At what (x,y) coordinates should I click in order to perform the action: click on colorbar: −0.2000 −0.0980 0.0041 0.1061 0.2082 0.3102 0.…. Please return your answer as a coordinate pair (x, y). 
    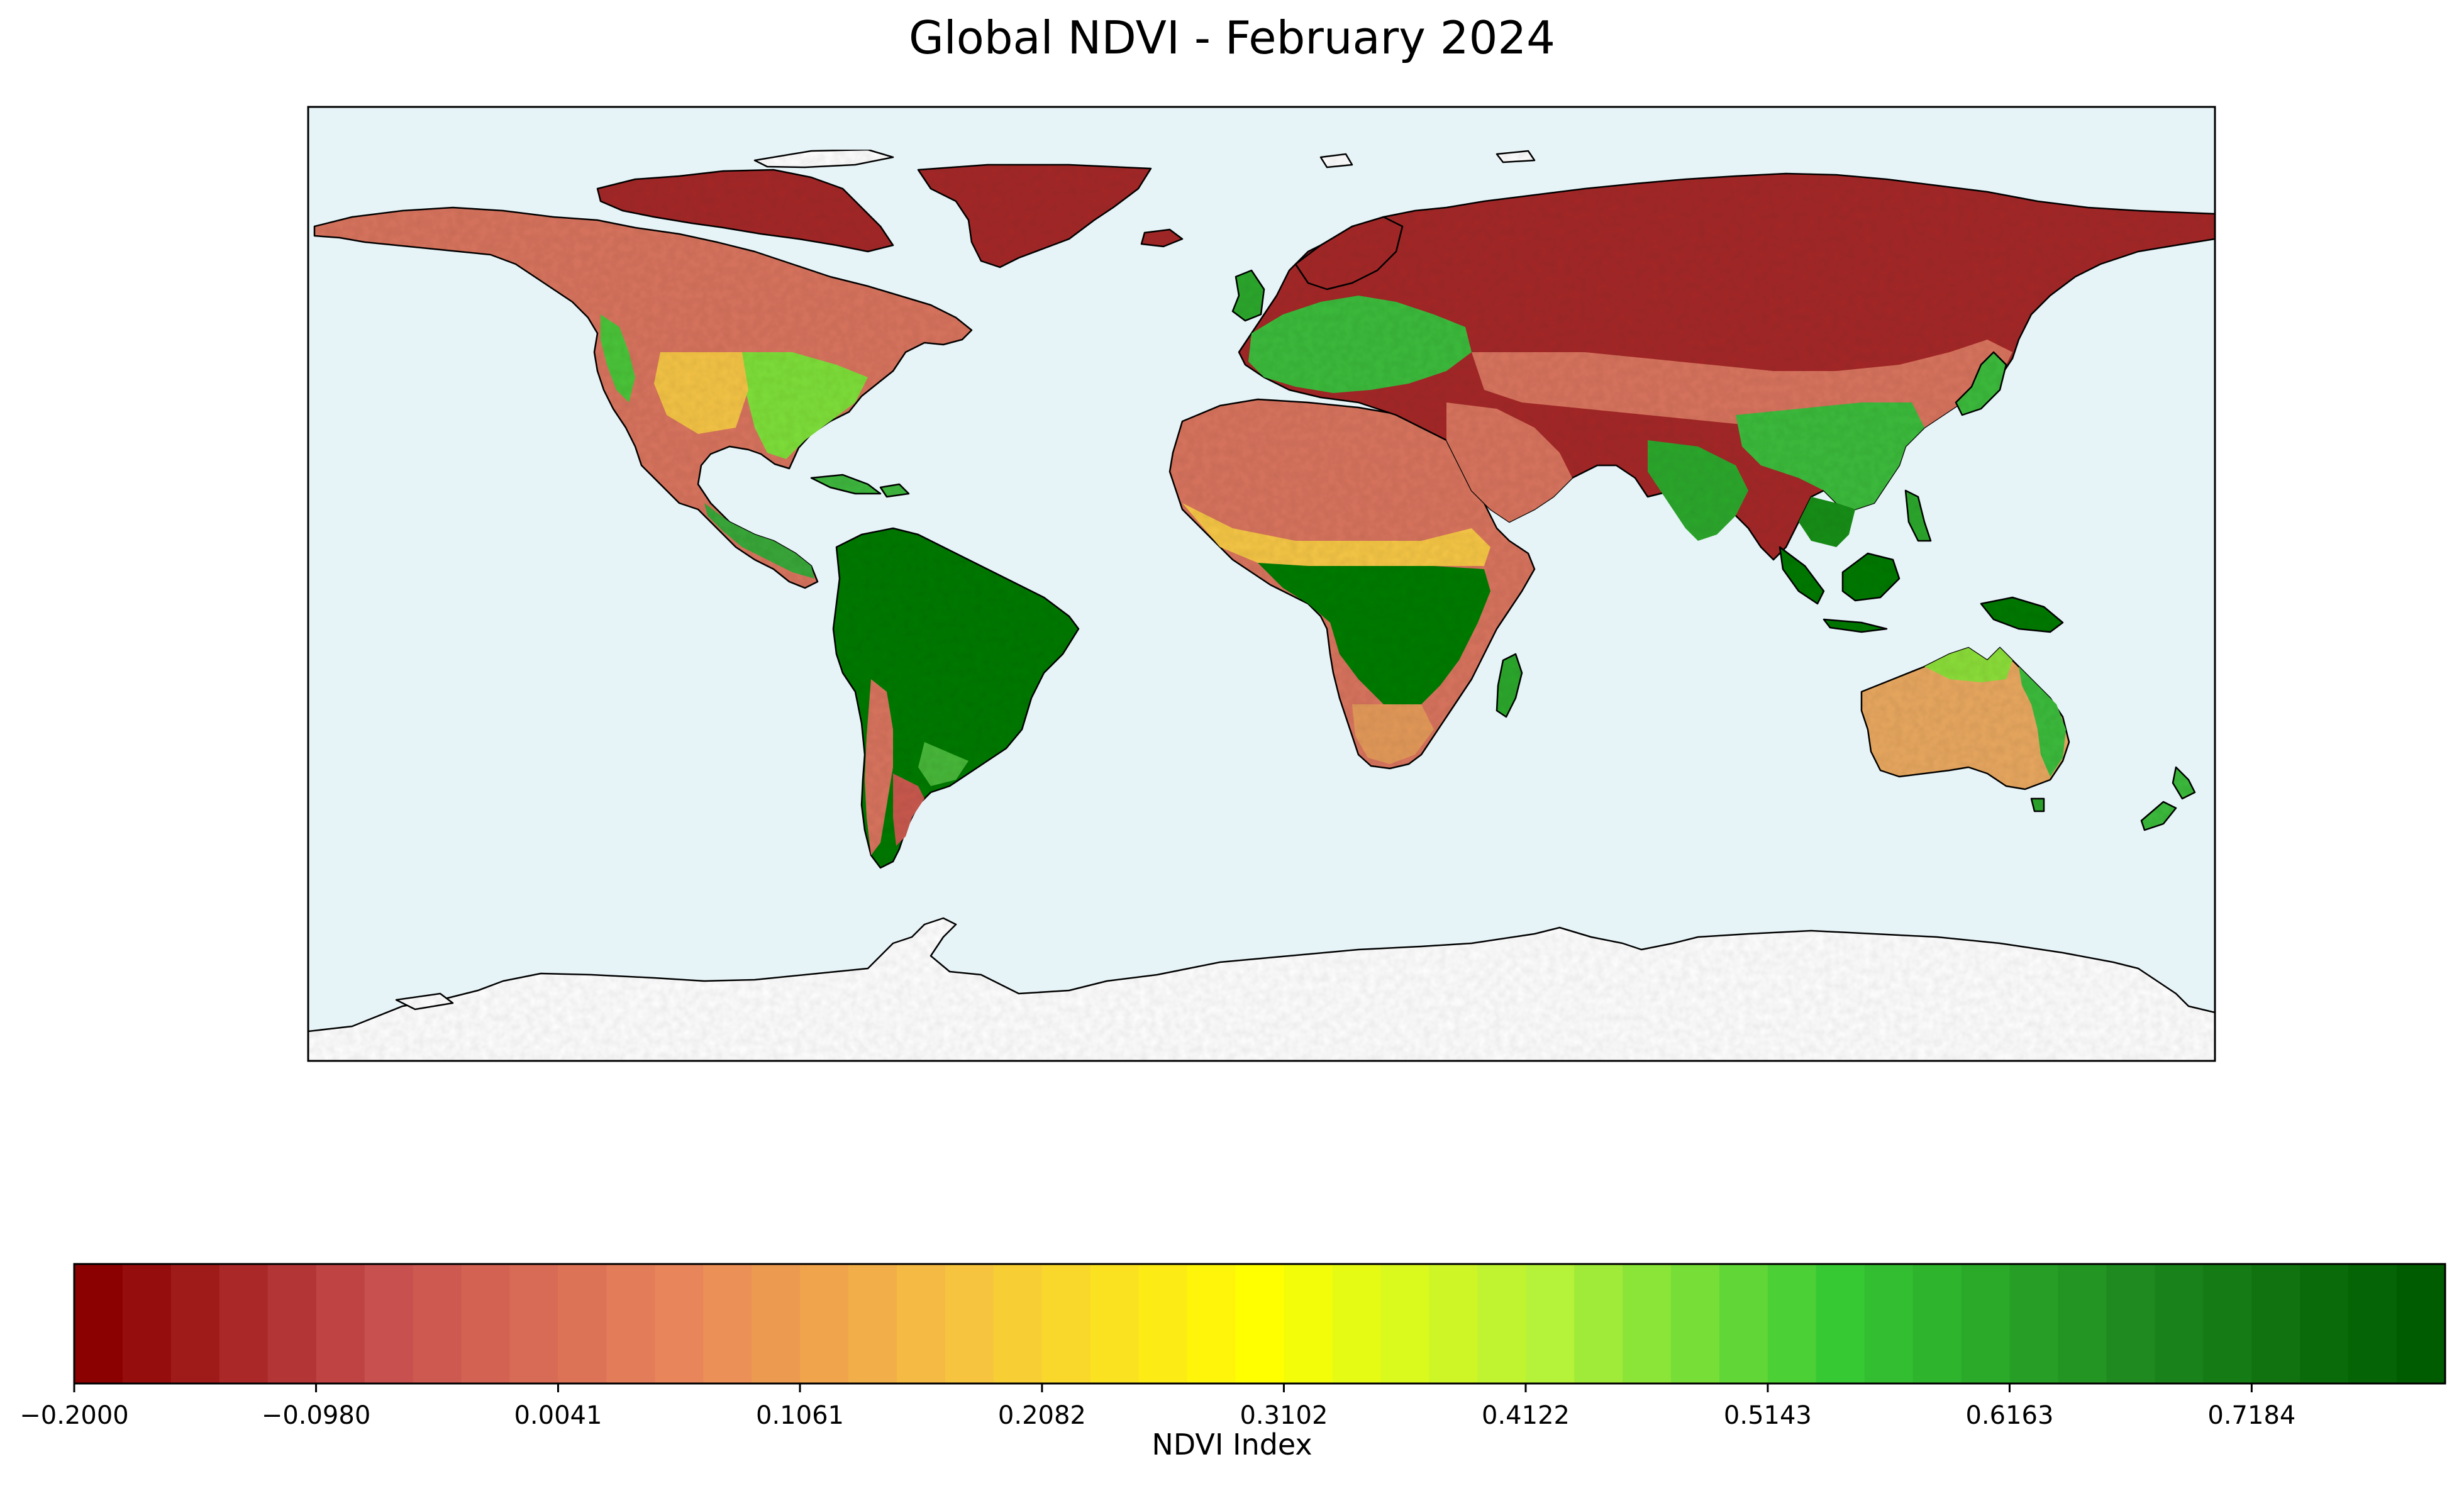
    Looking at the image, I should click on (1232, 1347).